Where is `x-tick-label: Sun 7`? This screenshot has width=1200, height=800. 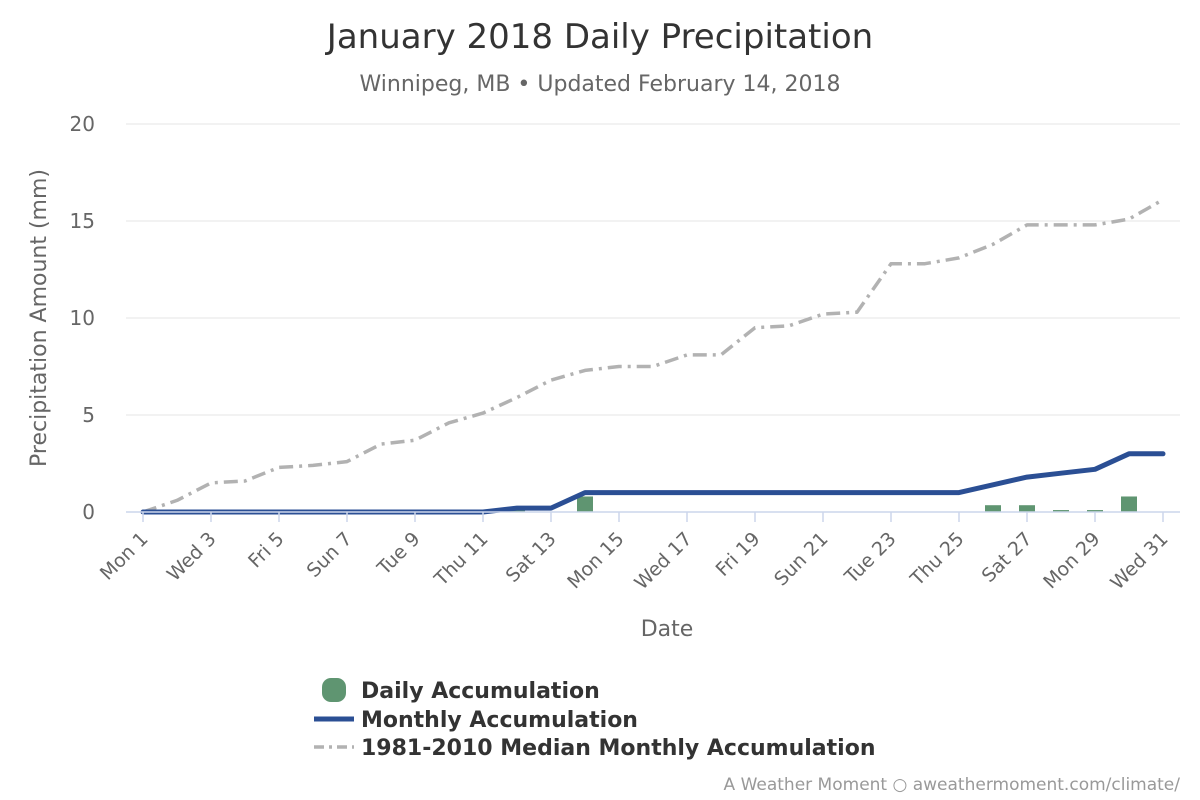
x-tick-label: Sun 7 is located at coordinates (330, 555).